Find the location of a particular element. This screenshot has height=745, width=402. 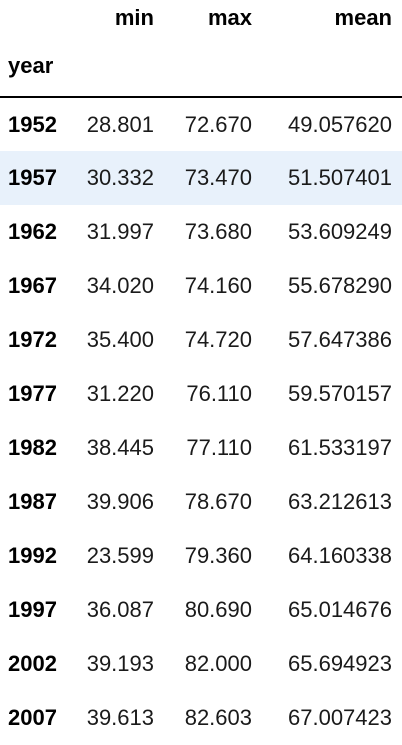

table-row: 2007 39.613 82.603 67.007423 is located at coordinates (201, 718).